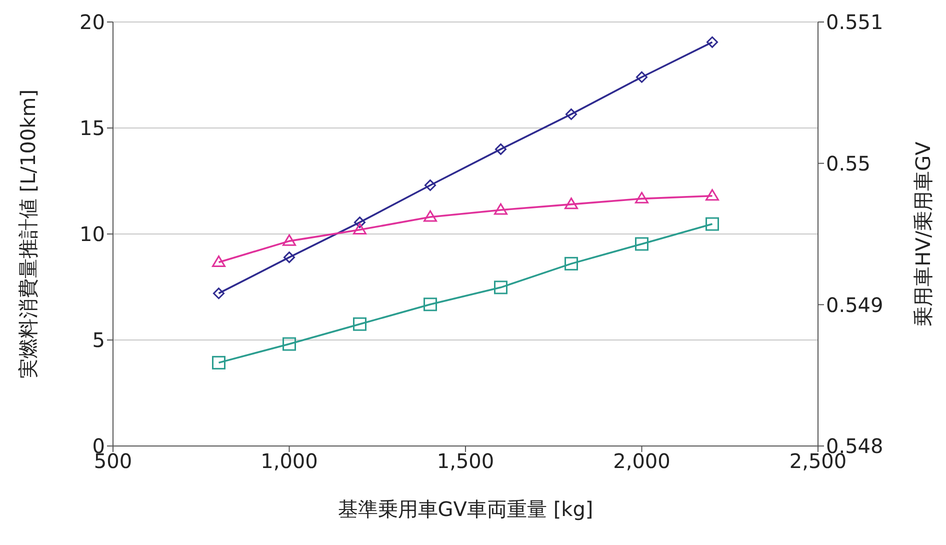 This screenshot has height=545, width=946. I want to click on y-tick-label: 10, so click(92, 234).